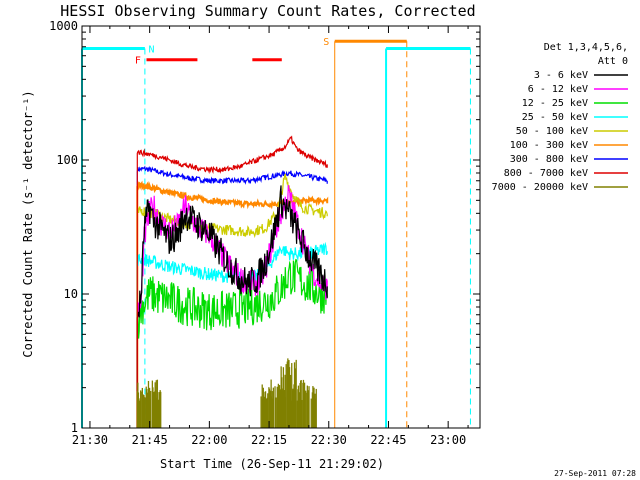 The height and width of the screenshot is (480, 640). Describe the element at coordinates (272, 464) in the screenshot. I see `x-axis-label: Start Time (26-Sep-11 21:29:02)` at that location.